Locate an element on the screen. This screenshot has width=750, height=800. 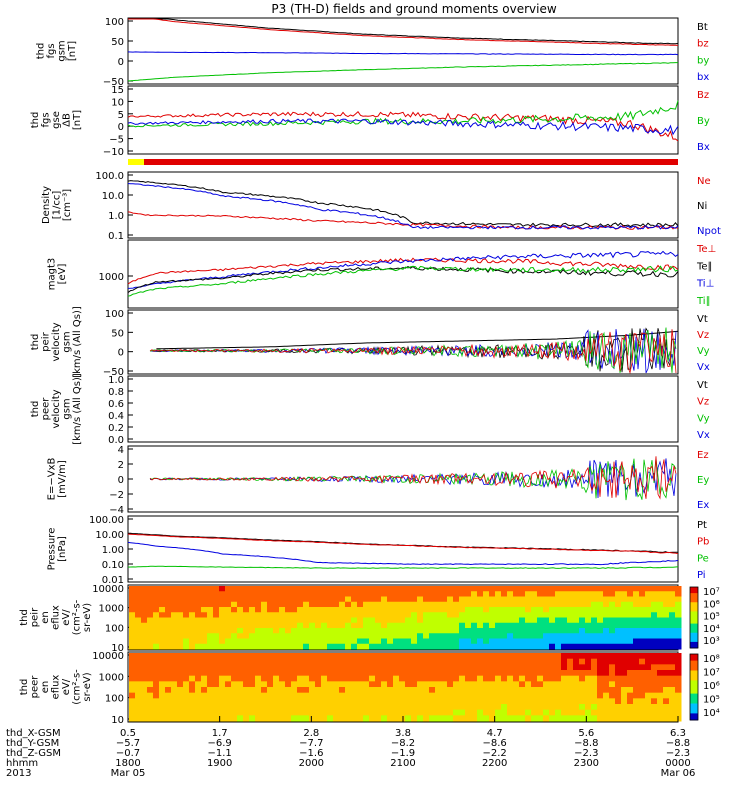
y-tick-label: 100.00 is located at coordinates (106, 520).